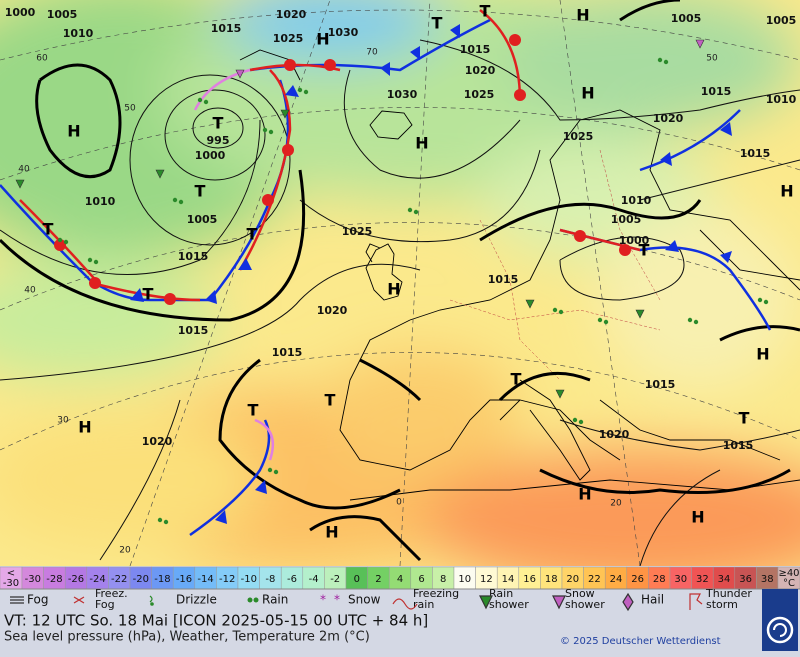  I want to click on legend-label: Freezing, so click(436, 593).